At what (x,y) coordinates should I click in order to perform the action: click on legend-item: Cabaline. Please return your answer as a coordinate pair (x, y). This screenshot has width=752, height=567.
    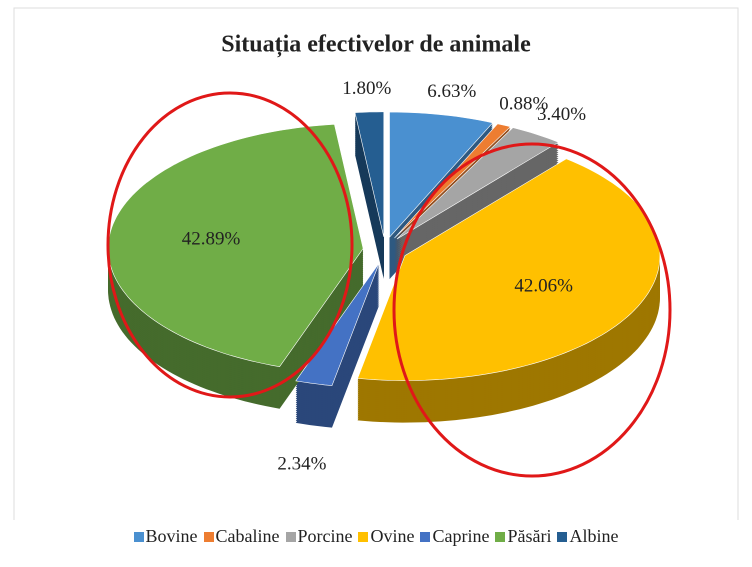
    Looking at the image, I should click on (241, 536).